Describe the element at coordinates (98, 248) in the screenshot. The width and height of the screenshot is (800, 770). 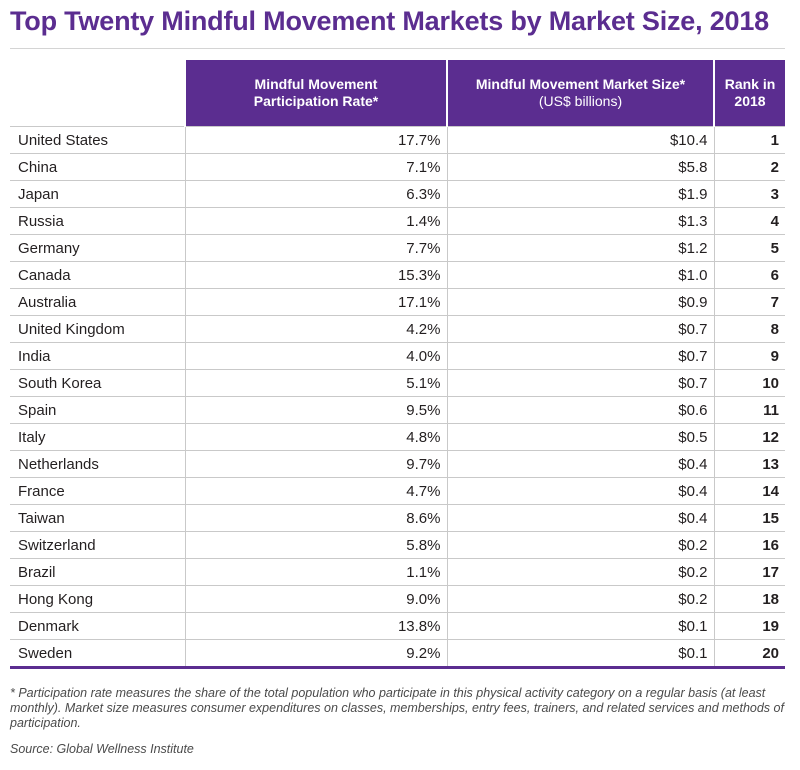
I see `country-cell: Germany` at that location.